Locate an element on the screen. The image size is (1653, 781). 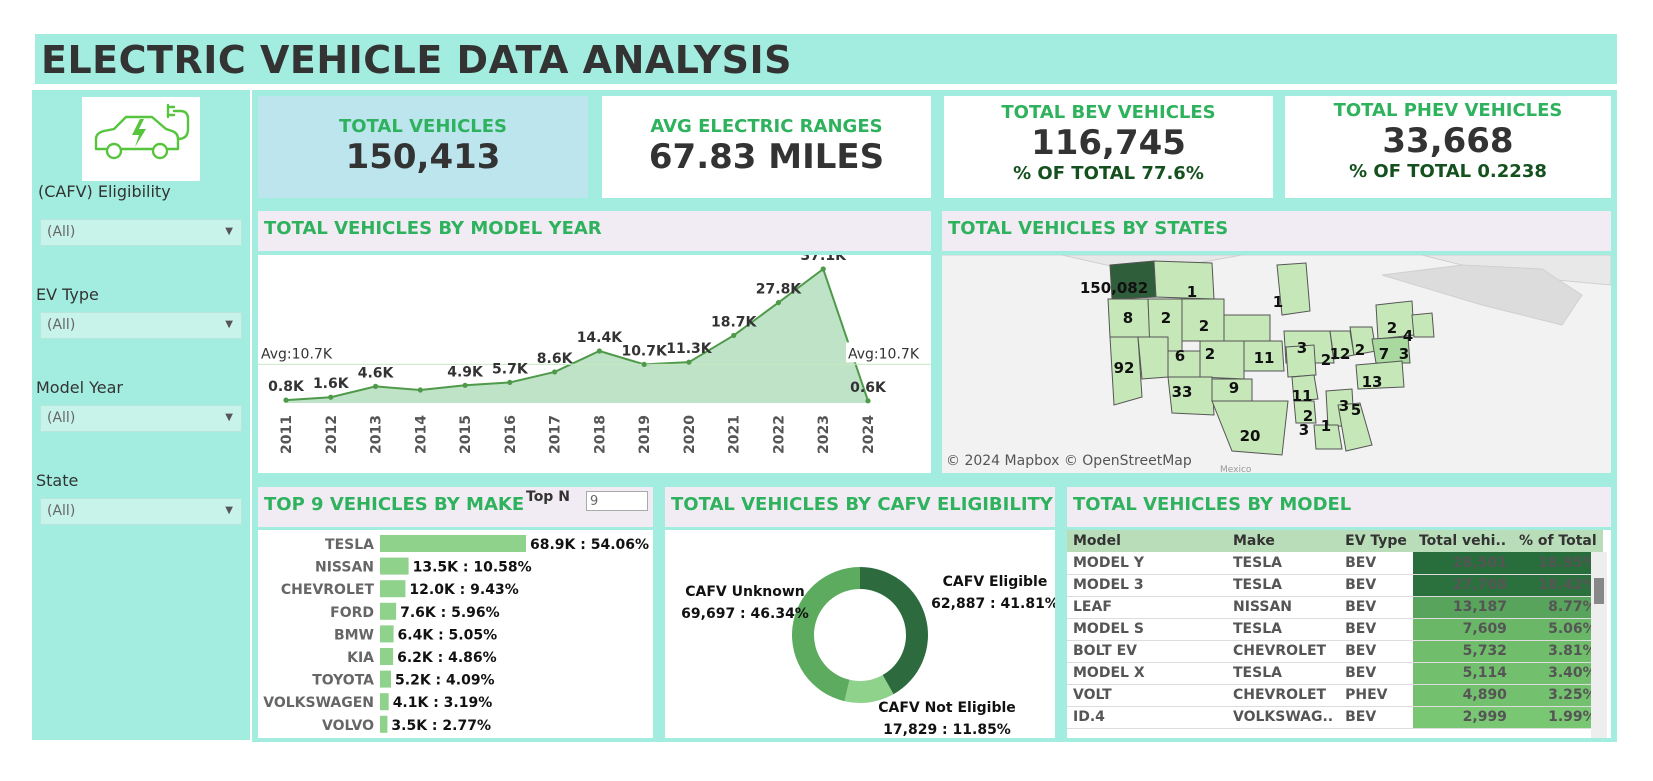
table-row: MODEL 3 TESLA BEV 27,708 18.42% is located at coordinates (1335, 585).